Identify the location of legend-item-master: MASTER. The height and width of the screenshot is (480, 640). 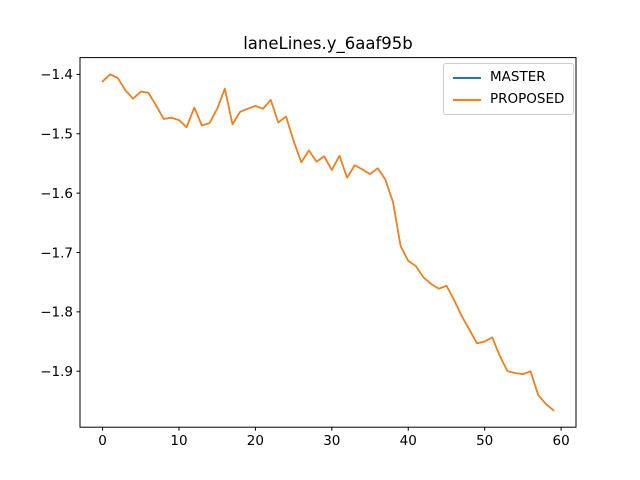
(508, 78).